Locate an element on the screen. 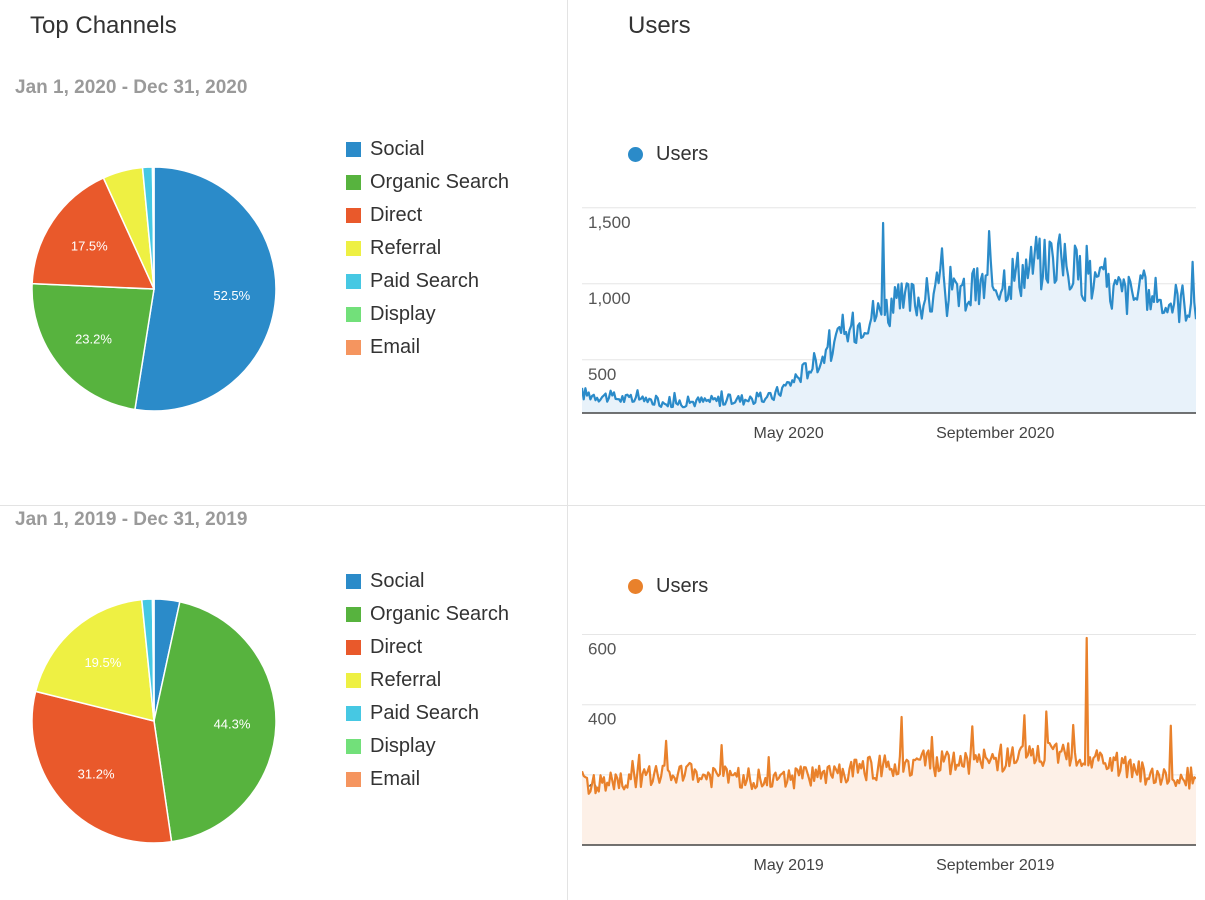 The width and height of the screenshot is (1205, 900). y-tick-label: 500 is located at coordinates (602, 374).